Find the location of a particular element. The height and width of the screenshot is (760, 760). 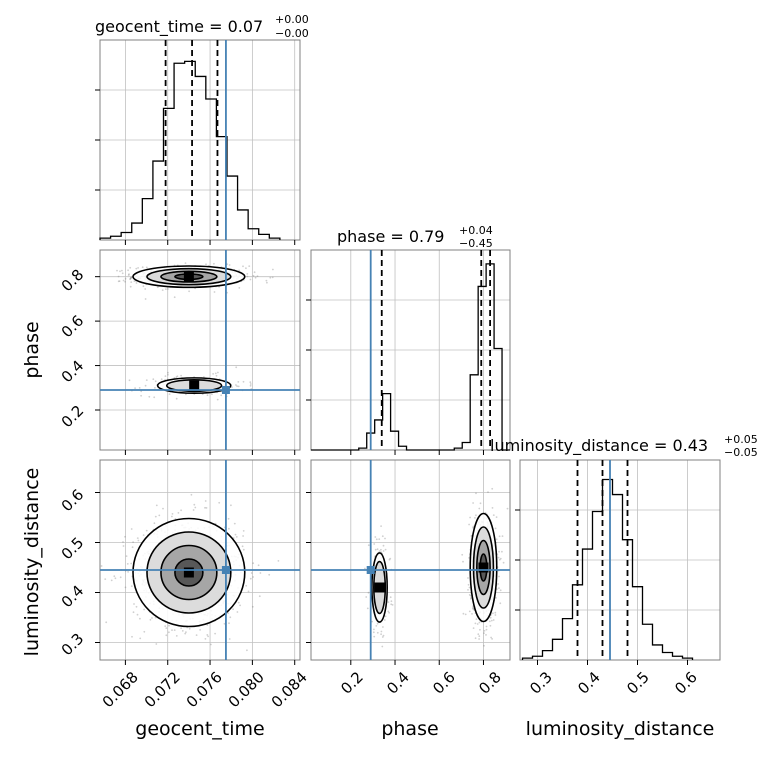

xlabel-phase: phase is located at coordinates (409, 729).